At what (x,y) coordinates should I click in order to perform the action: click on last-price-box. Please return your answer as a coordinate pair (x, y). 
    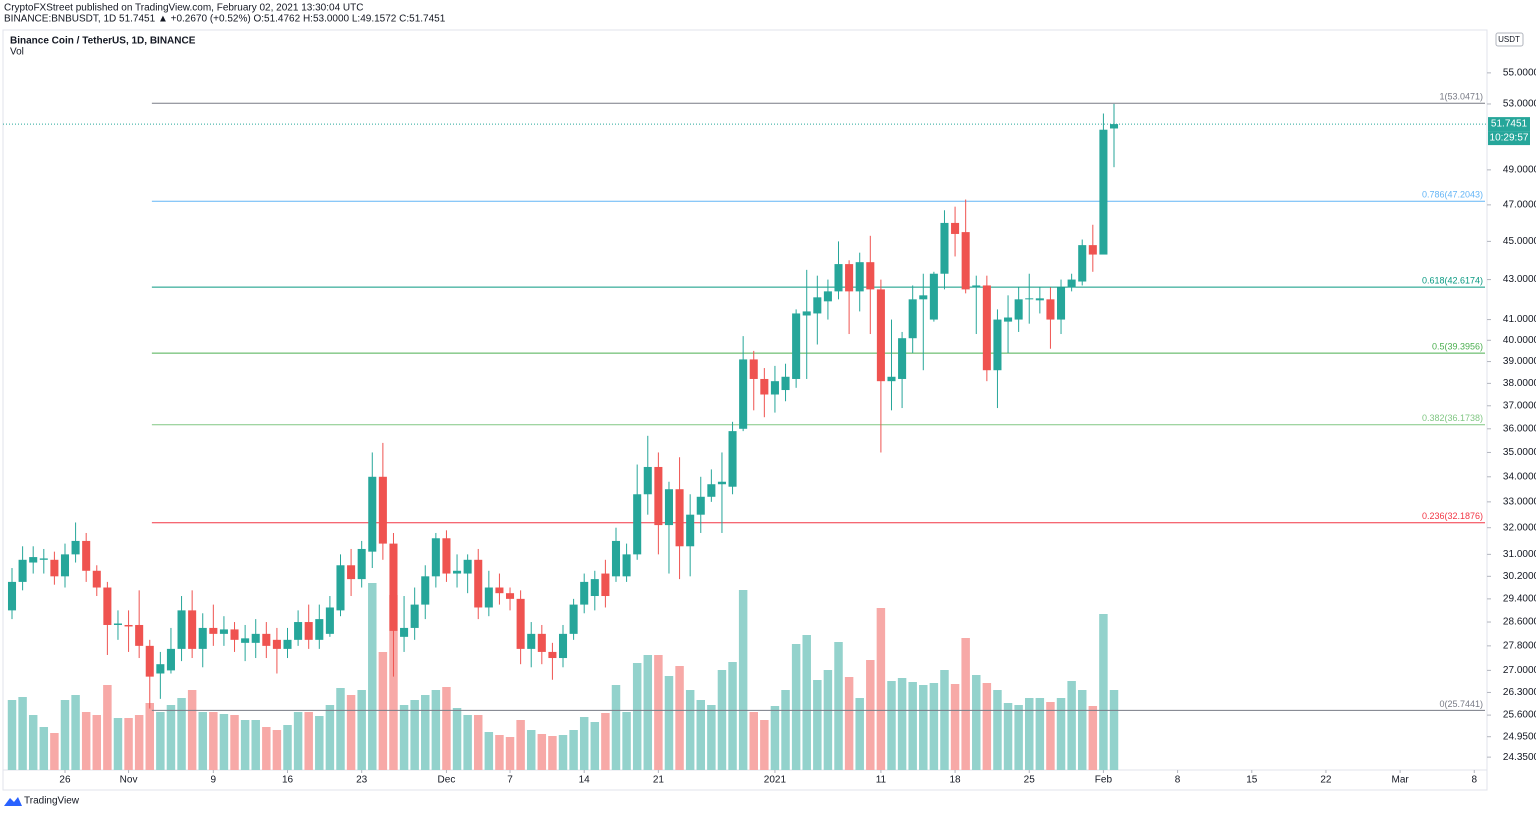
    Looking at the image, I should click on (1509, 124).